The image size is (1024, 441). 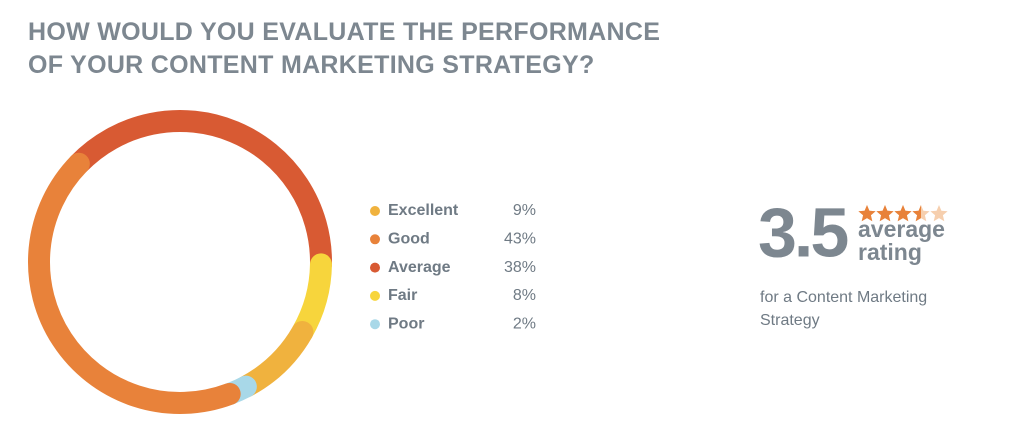 What do you see at coordinates (939, 213) in the screenshot?
I see `star-bg` at bounding box center [939, 213].